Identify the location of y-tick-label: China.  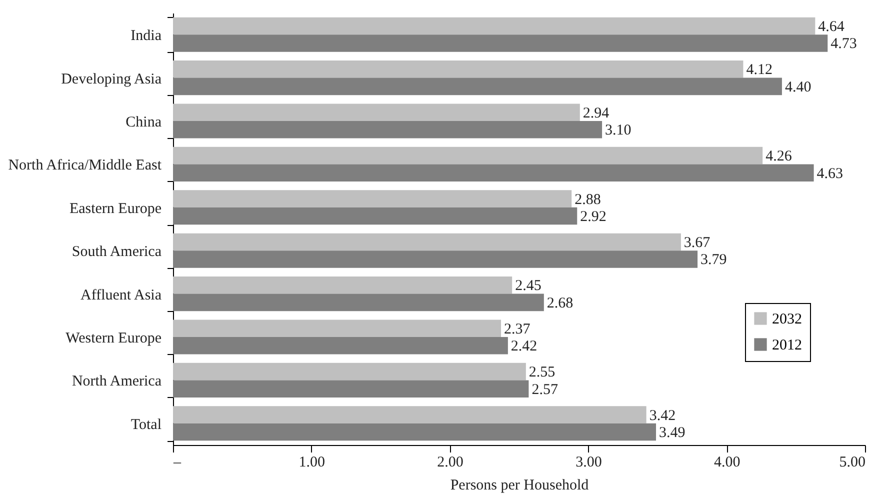
(144, 122).